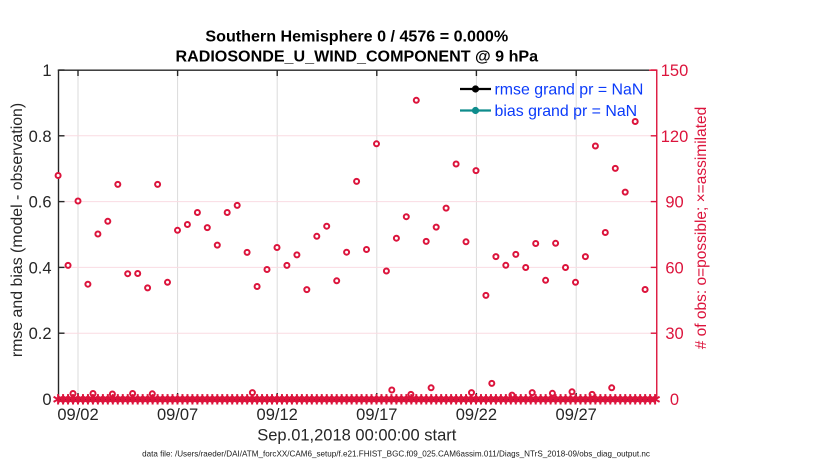 The width and height of the screenshot is (830, 470). I want to click on svg-text: 1, so click(46, 71).